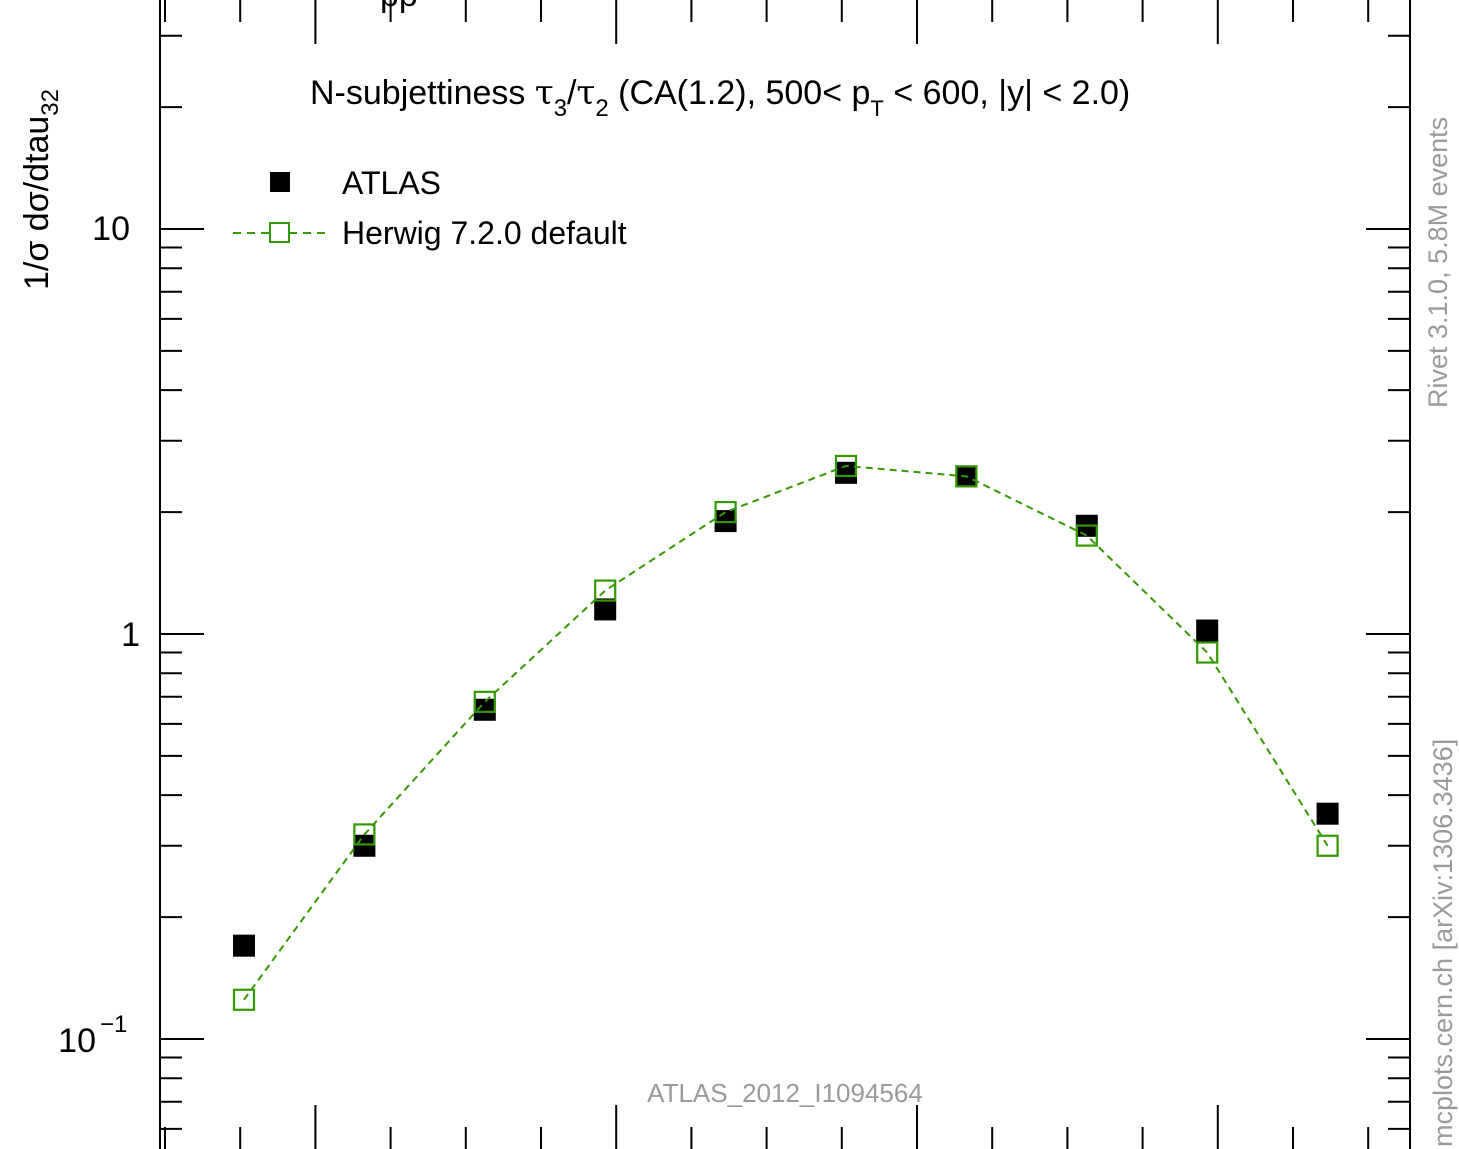 Image resolution: width=1459 pixels, height=1149 pixels. What do you see at coordinates (280, 182) in the screenshot?
I see `legend-marker-atlas` at bounding box center [280, 182].